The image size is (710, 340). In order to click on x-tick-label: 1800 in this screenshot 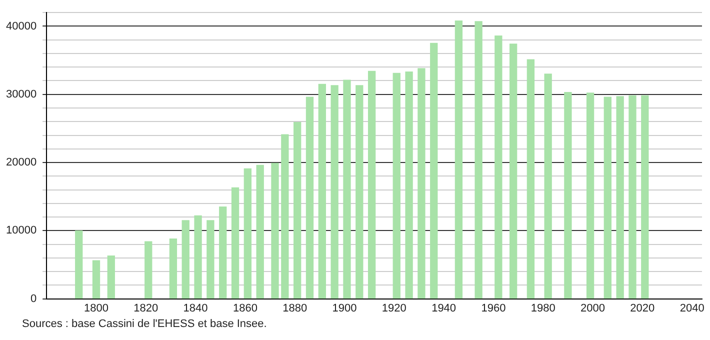, I will do `click(96, 308)`.